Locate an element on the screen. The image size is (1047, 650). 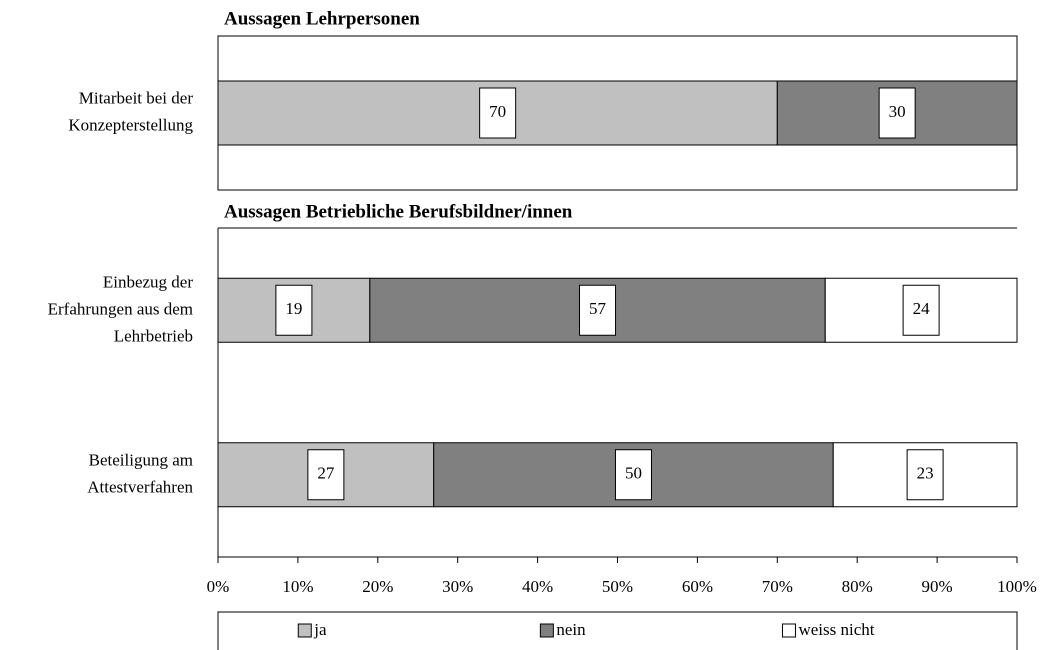
x-tick-label: 80% is located at coordinates (857, 586).